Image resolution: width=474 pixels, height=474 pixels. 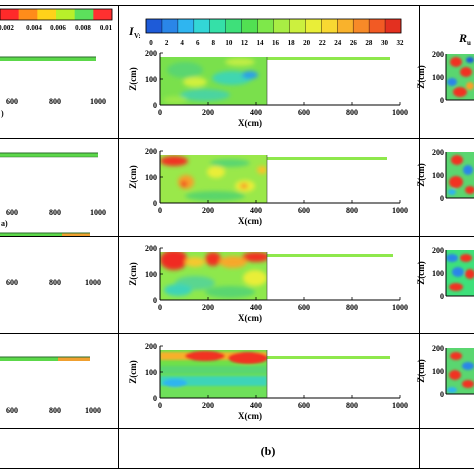 I want to click on colorbar-left-tick: 0.006, so click(x=58, y=28).